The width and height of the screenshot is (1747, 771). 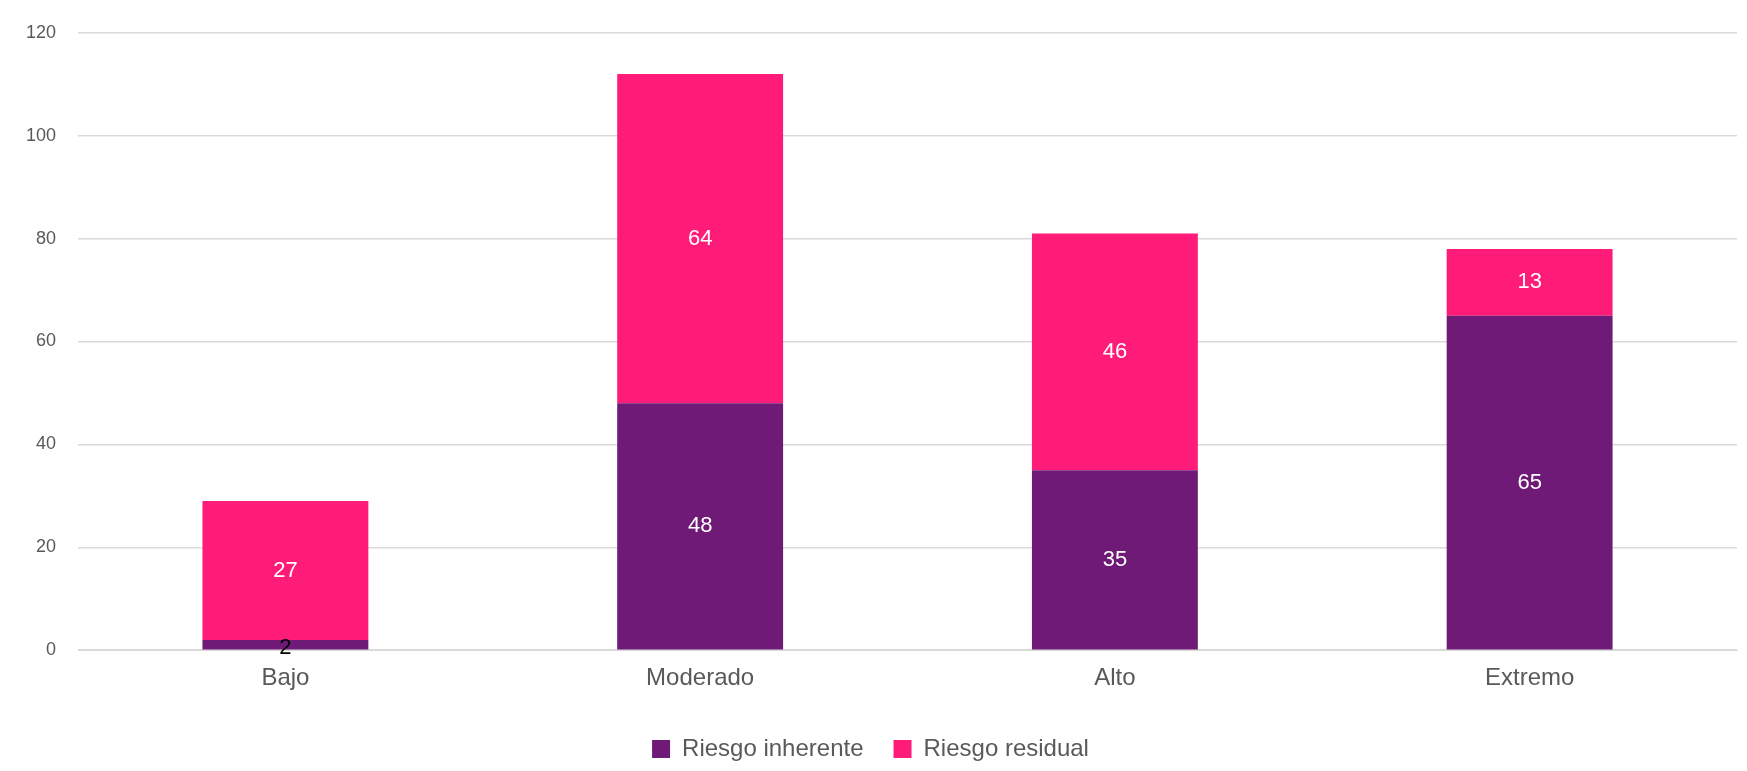 What do you see at coordinates (1115, 677) in the screenshot?
I see `x-tick-label: Alto` at bounding box center [1115, 677].